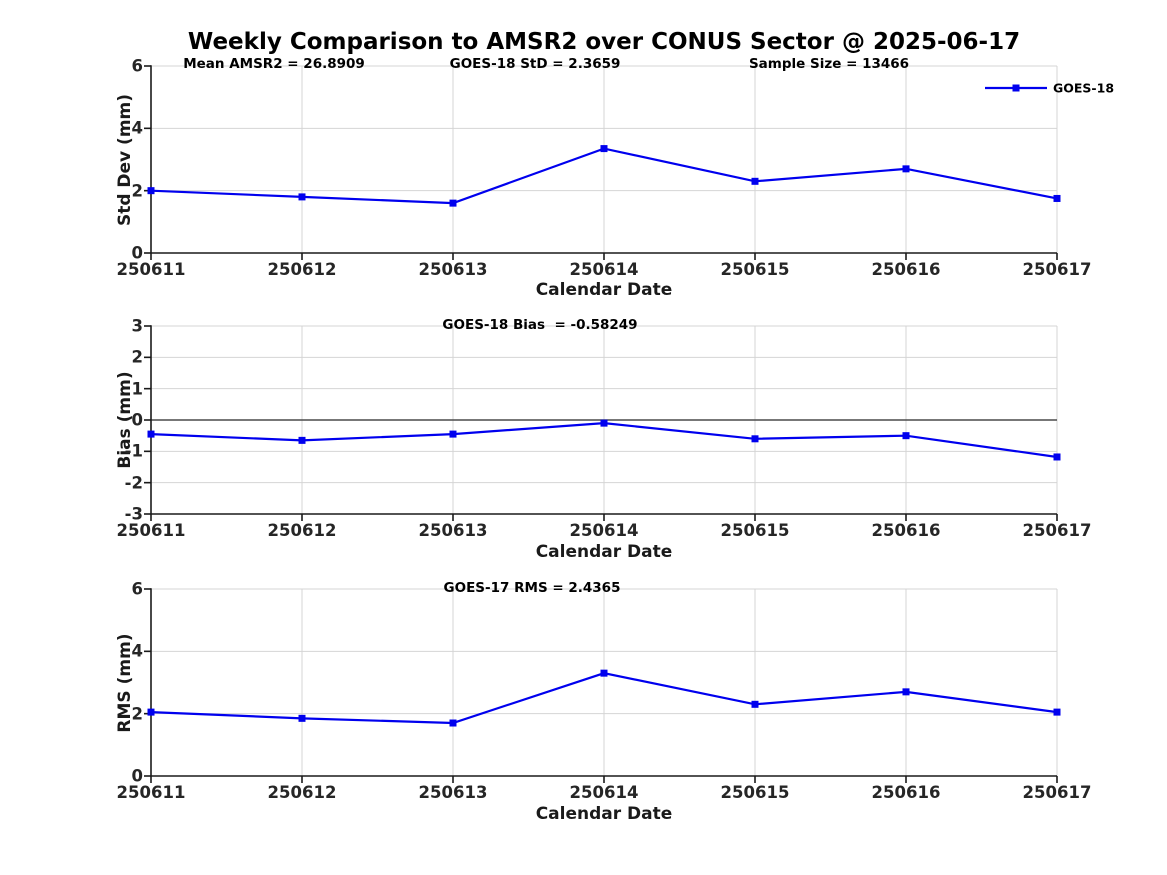 The image size is (1167, 875). I want to click on annotation-goes18-bias: GOES-18 Bias = -0.58249, so click(540, 325).